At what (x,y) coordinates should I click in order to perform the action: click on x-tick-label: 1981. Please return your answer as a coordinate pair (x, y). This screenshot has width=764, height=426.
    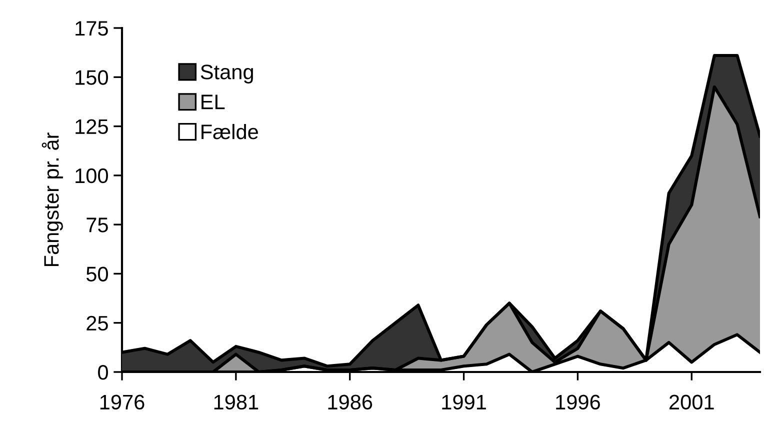
    Looking at the image, I should click on (236, 402).